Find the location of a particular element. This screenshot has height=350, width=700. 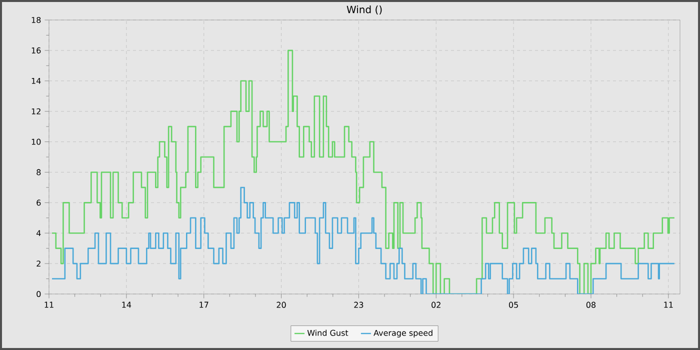

x-tick-label: 05 is located at coordinates (513, 305).